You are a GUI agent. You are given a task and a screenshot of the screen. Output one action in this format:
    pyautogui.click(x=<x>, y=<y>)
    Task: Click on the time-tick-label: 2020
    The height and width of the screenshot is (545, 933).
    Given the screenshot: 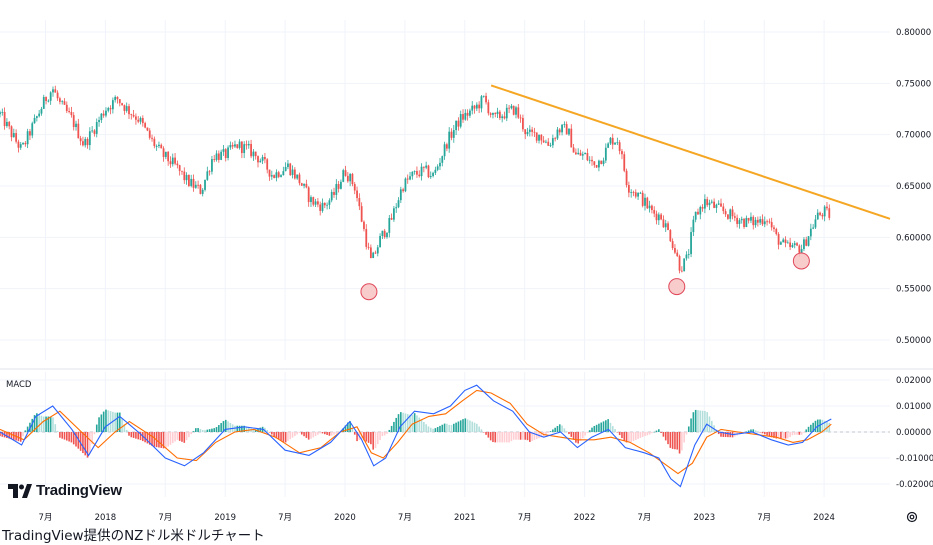 What is the action you would take?
    pyautogui.click(x=345, y=518)
    